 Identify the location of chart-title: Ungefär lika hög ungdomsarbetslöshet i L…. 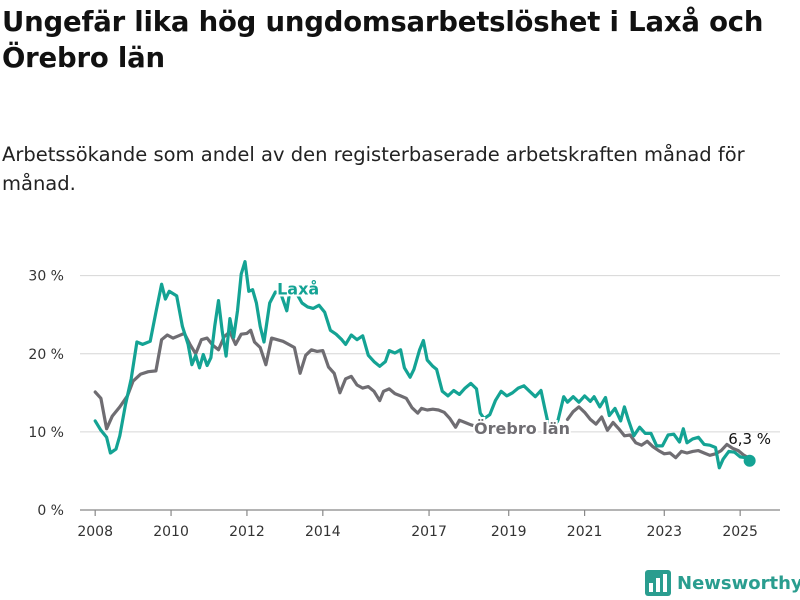
(383, 40).